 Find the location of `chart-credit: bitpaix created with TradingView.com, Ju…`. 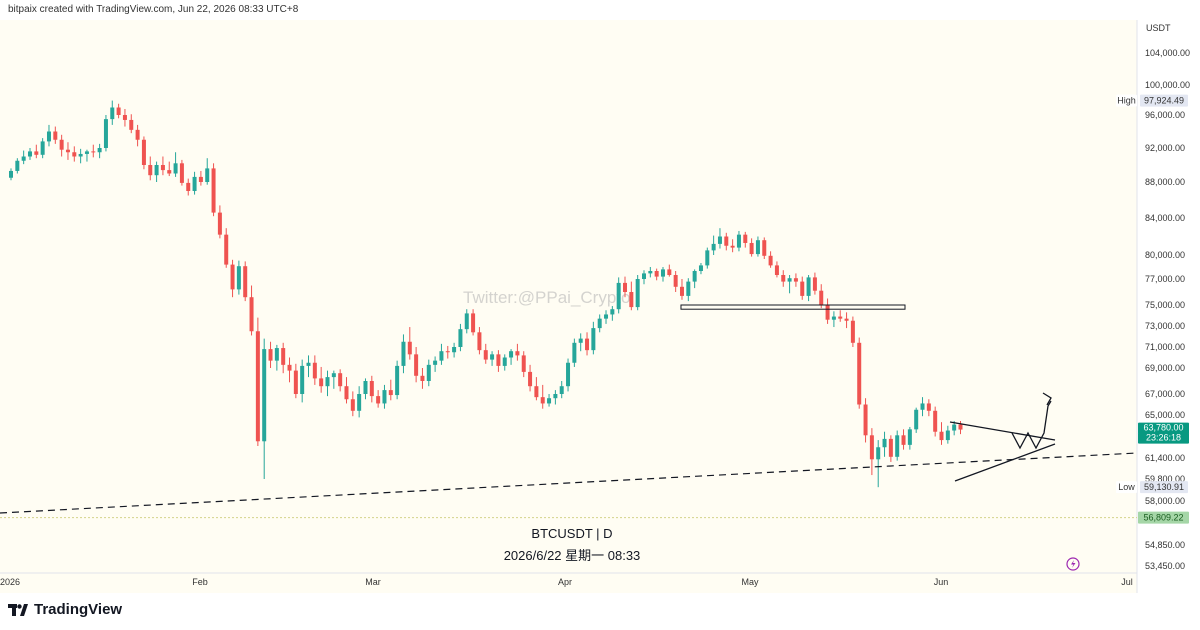

chart-credit: bitpaix created with TradingView.com, Ju… is located at coordinates (153, 9).